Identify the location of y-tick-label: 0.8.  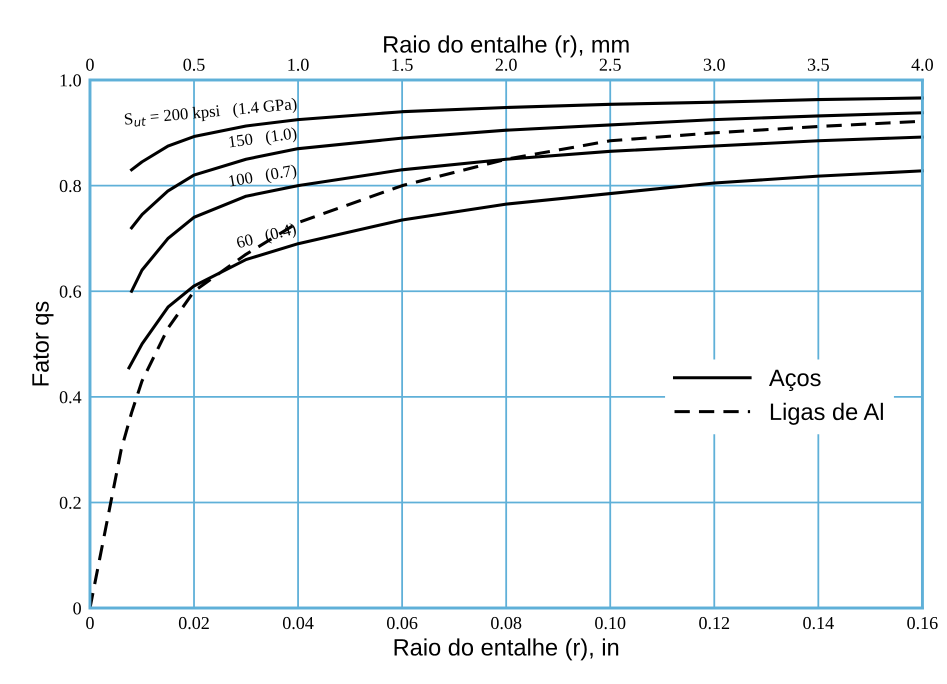
(70, 186).